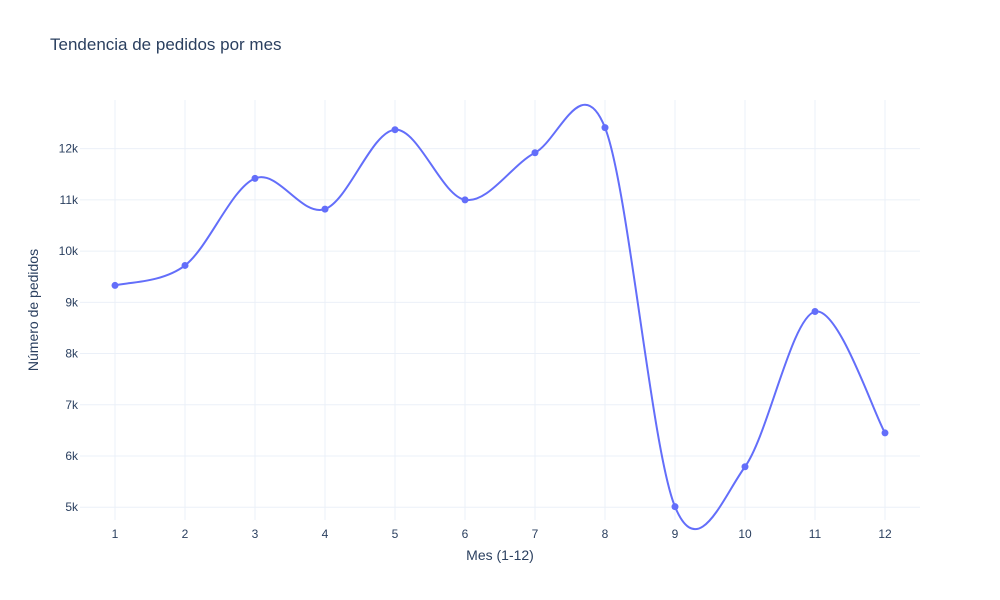  Describe the element at coordinates (885, 534) in the screenshot. I see `x-tick-label: 12` at that location.